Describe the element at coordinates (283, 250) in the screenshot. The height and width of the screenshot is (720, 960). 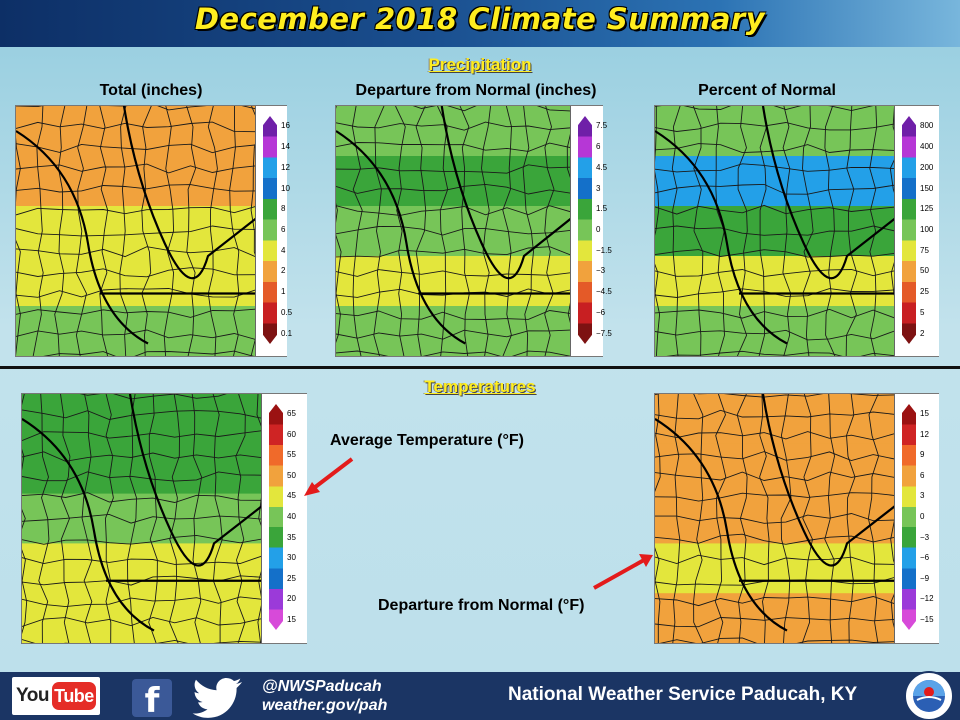
I see `legend-tick-label: 4` at that location.